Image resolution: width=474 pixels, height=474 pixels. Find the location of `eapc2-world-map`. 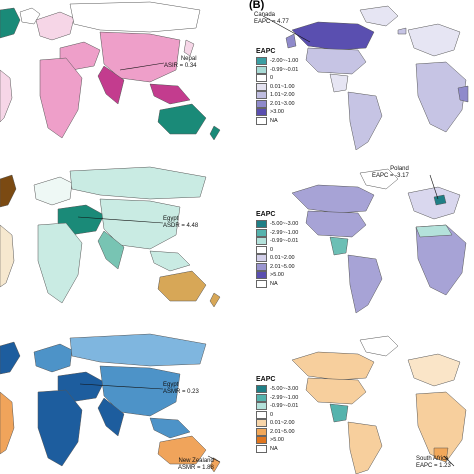

eapc2-world-map is located at coordinates (379, 241).